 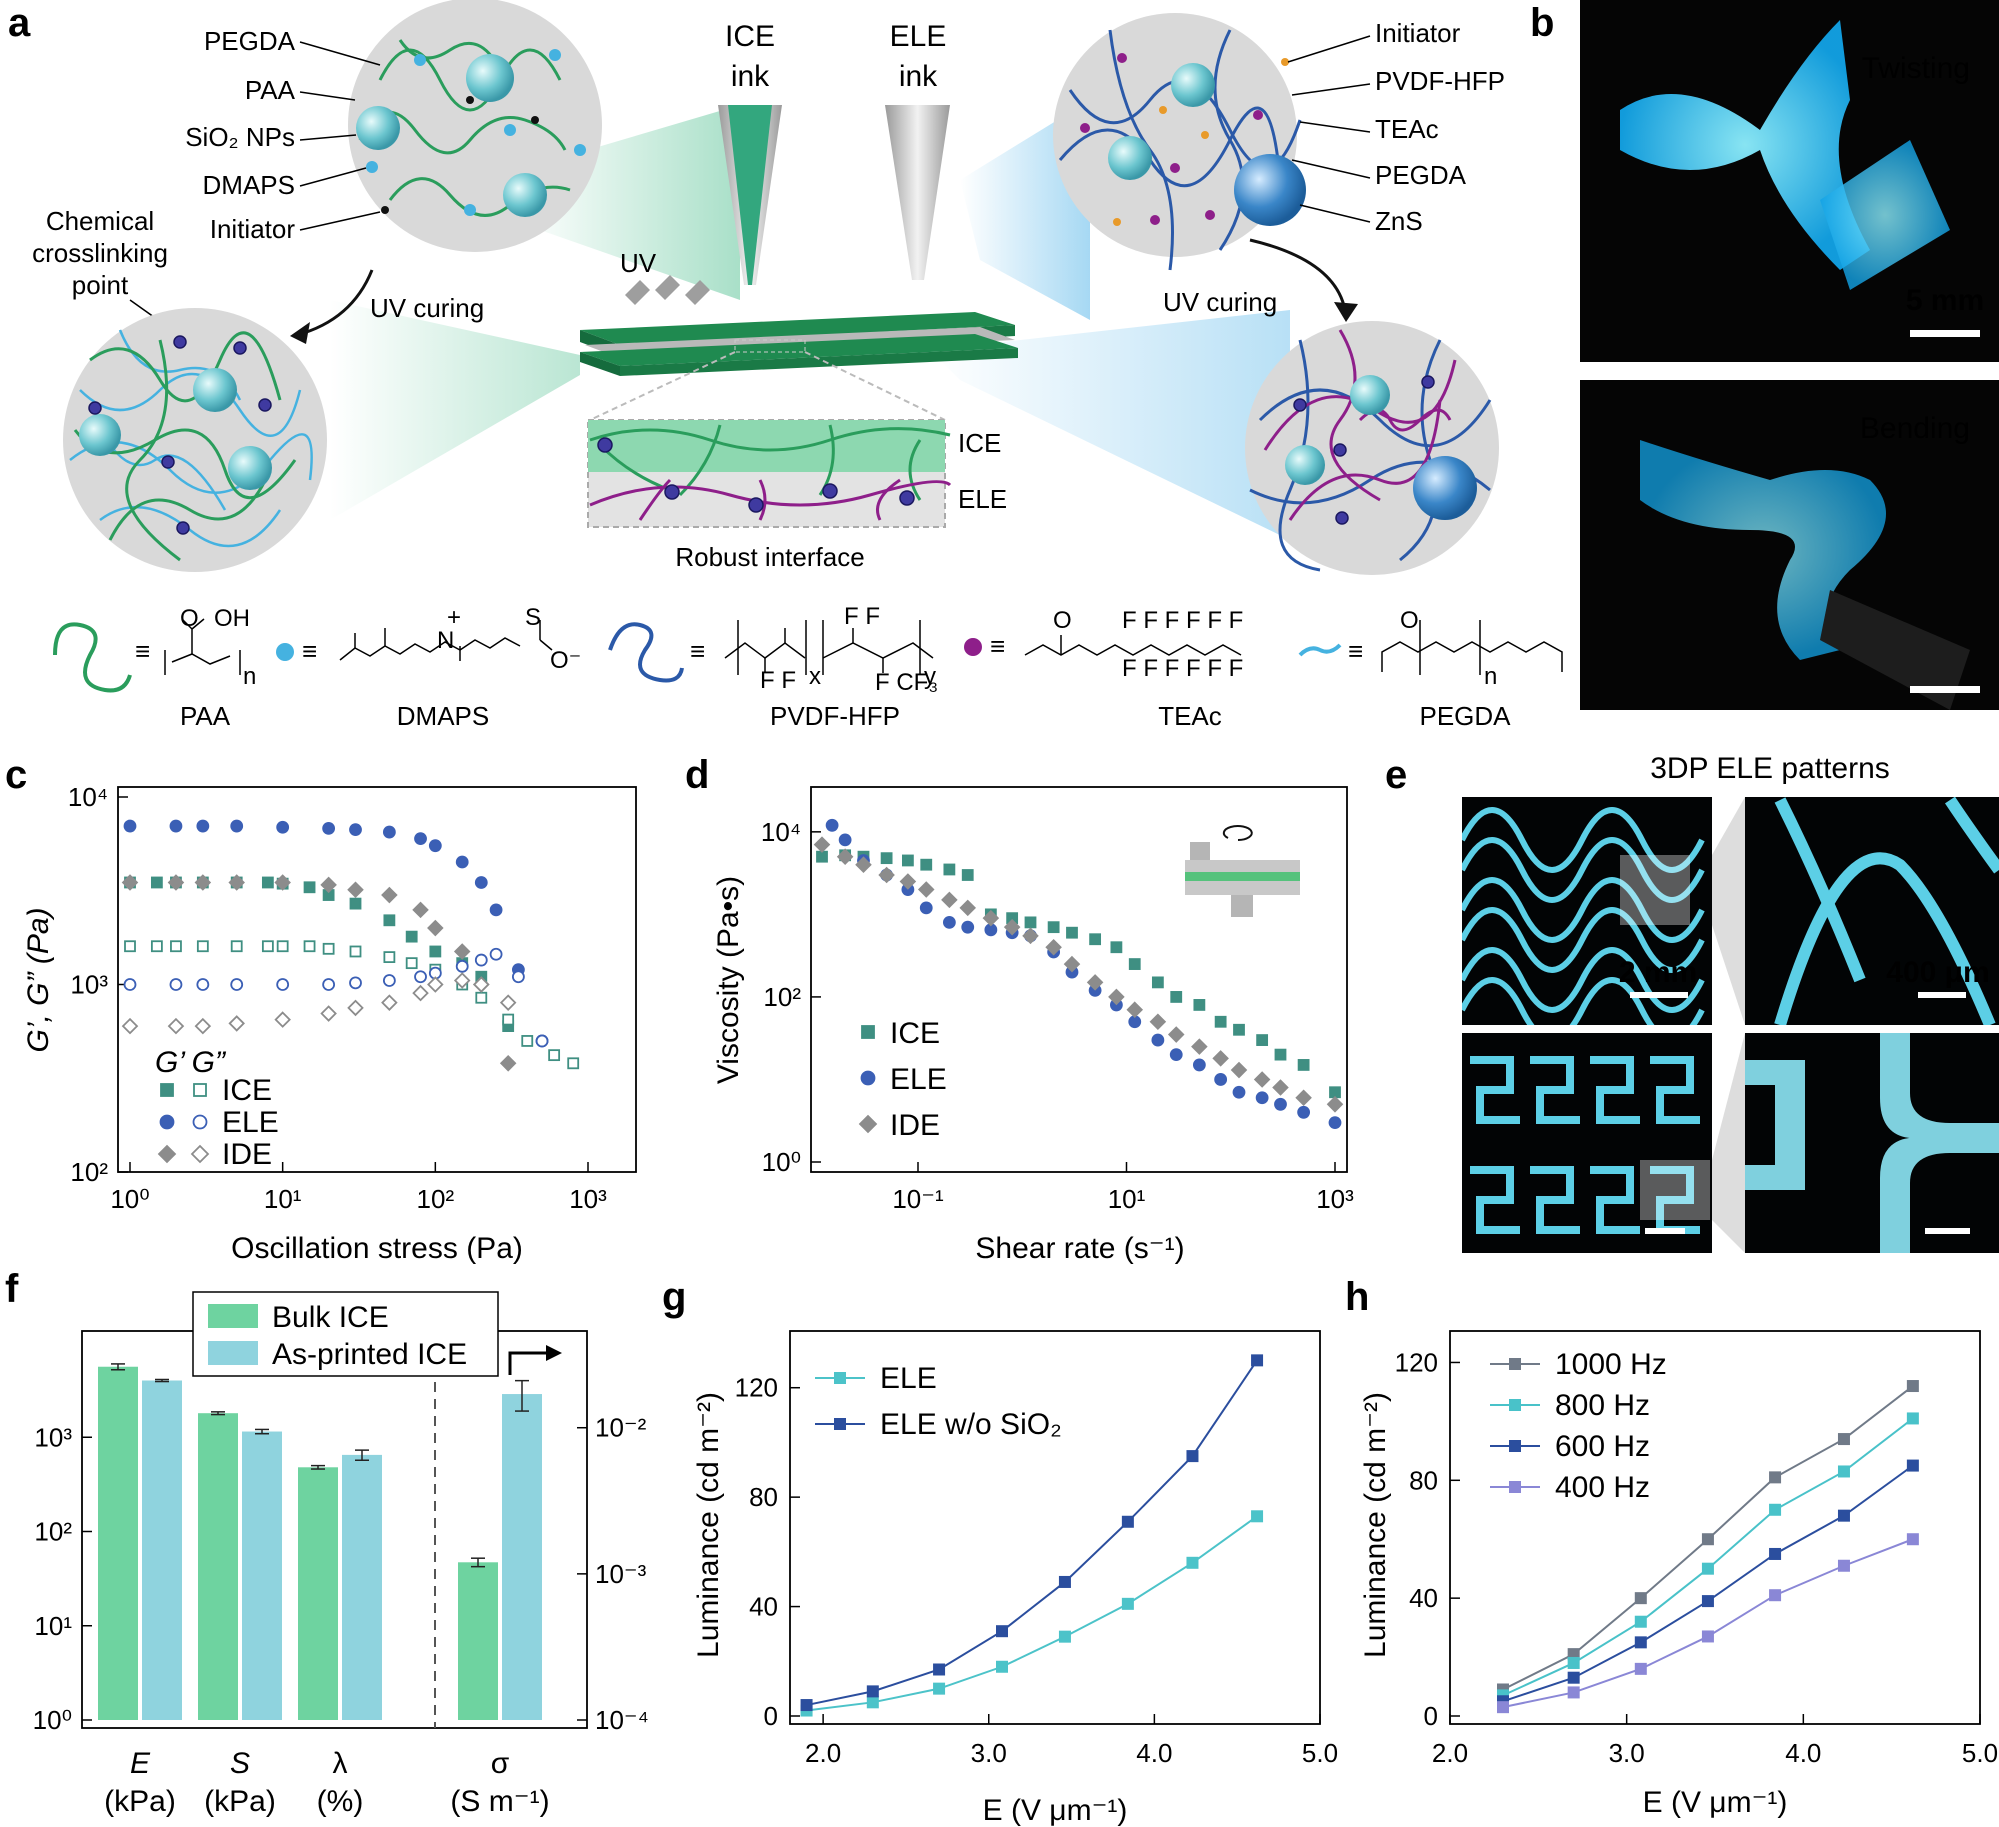 What do you see at coordinates (938, 1401) in the screenshot?
I see `legend-g: ELE ELE w/o SiO₂` at bounding box center [938, 1401].